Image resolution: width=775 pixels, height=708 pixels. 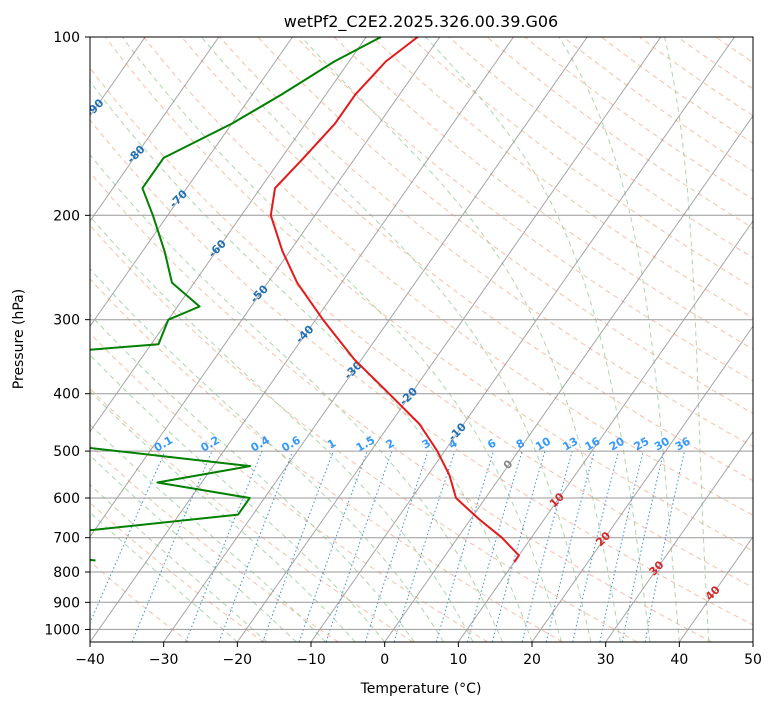 I want to click on mixing-ratio-label: 2, so click(x=390, y=444).